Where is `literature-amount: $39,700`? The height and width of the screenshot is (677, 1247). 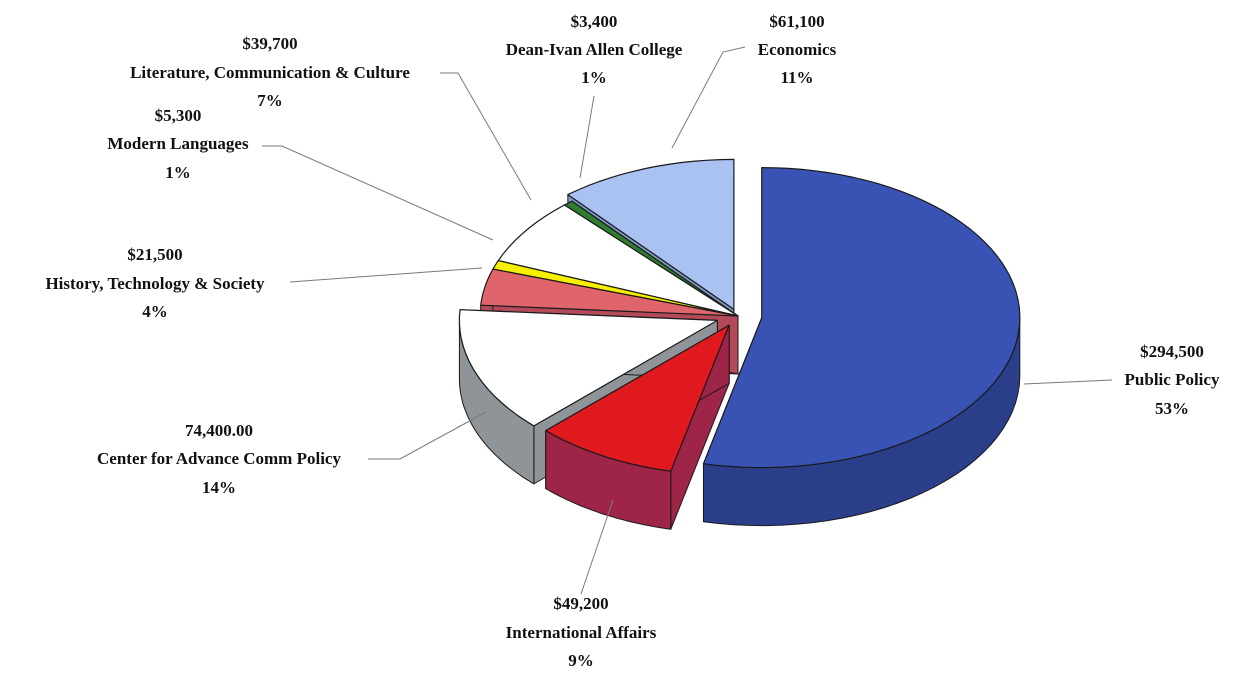 literature-amount: $39,700 is located at coordinates (269, 43).